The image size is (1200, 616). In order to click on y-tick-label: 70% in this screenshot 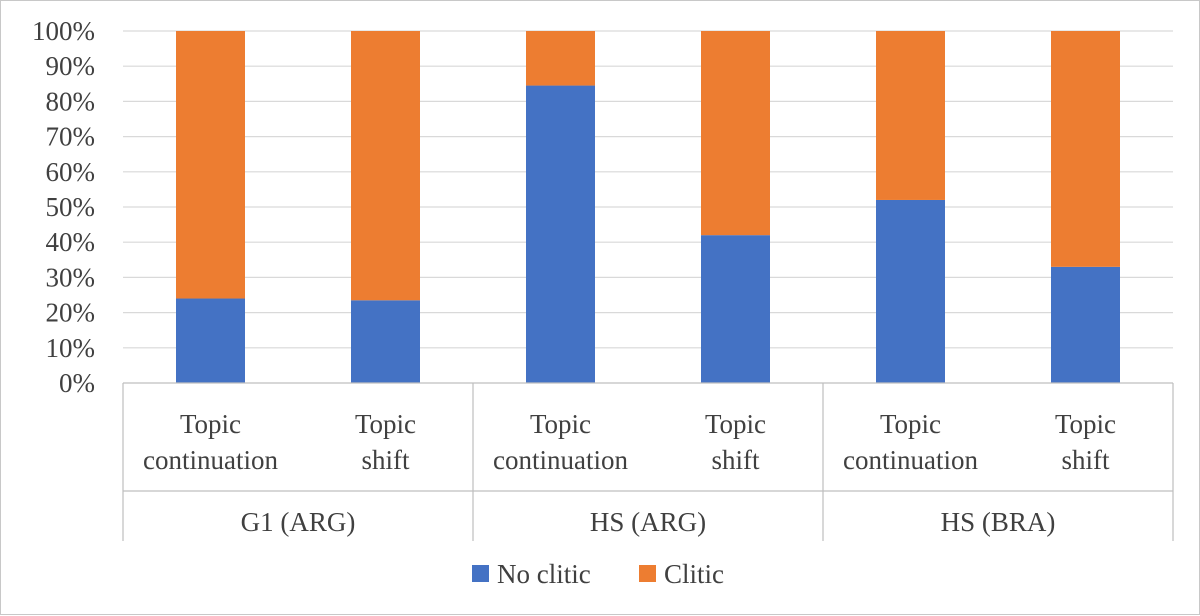, I will do `click(71, 137)`.